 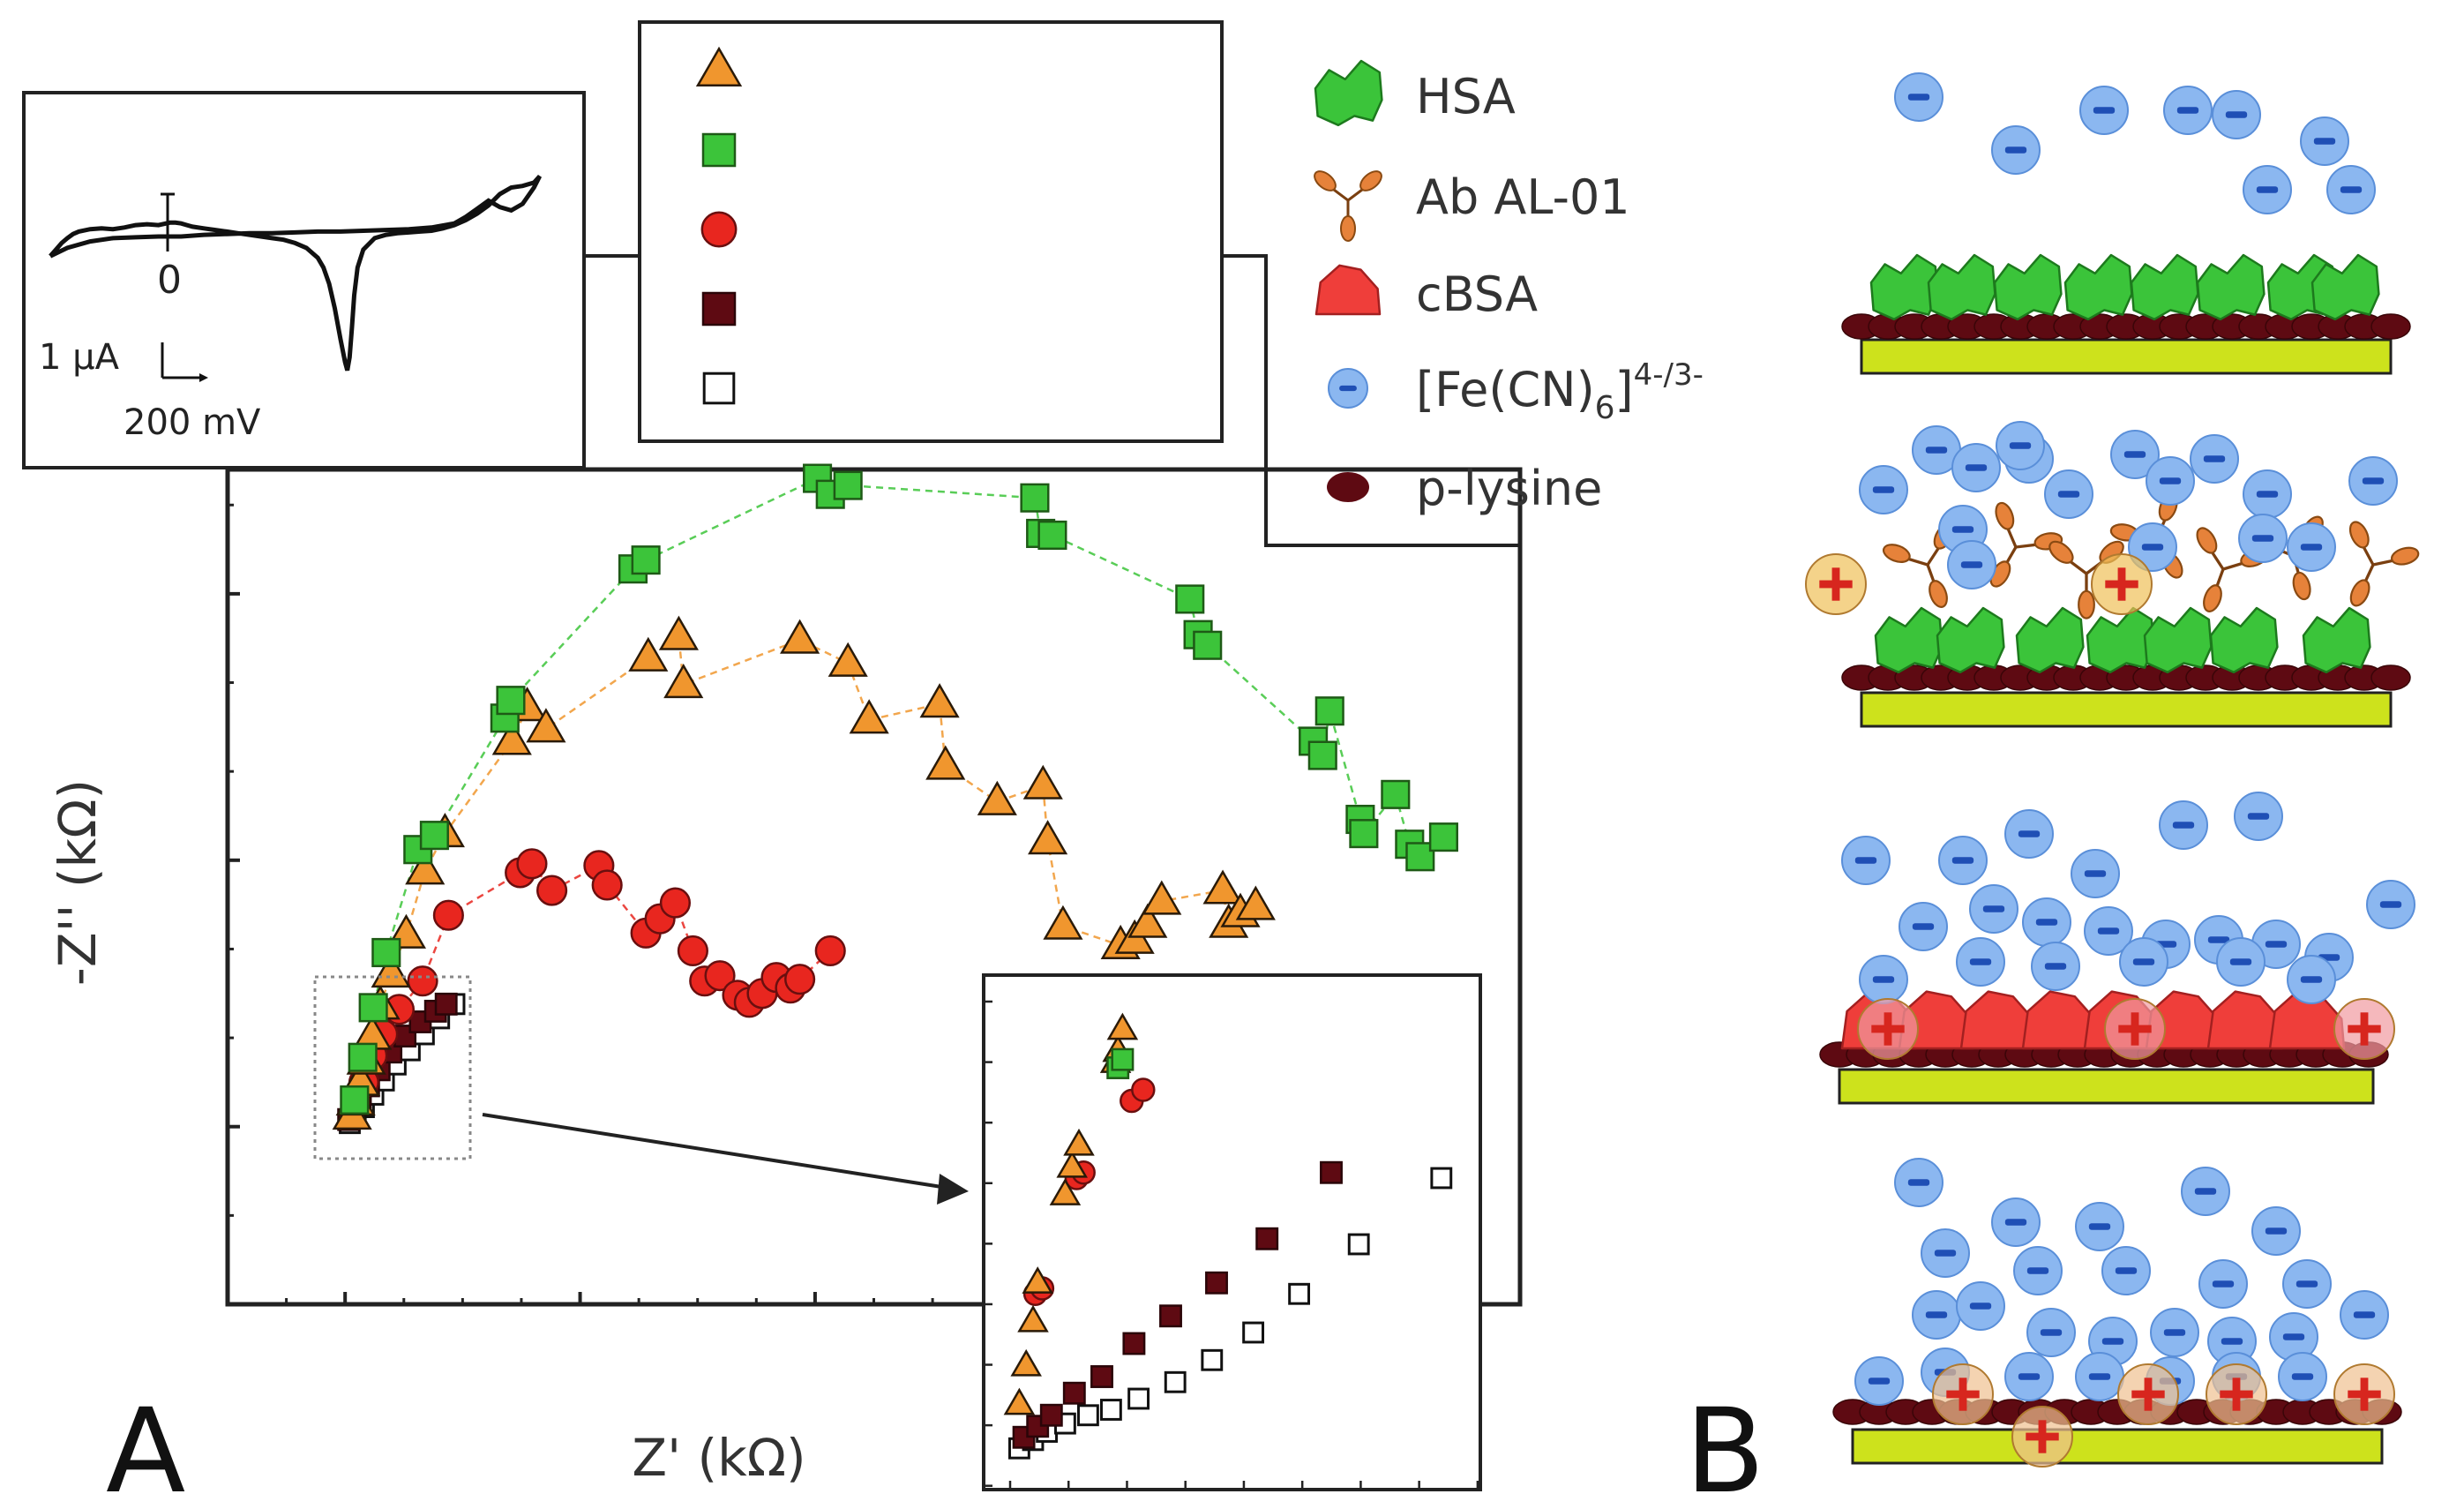 I want to click on legend-marker-p-lys-cbsa, so click(x=719, y=229).